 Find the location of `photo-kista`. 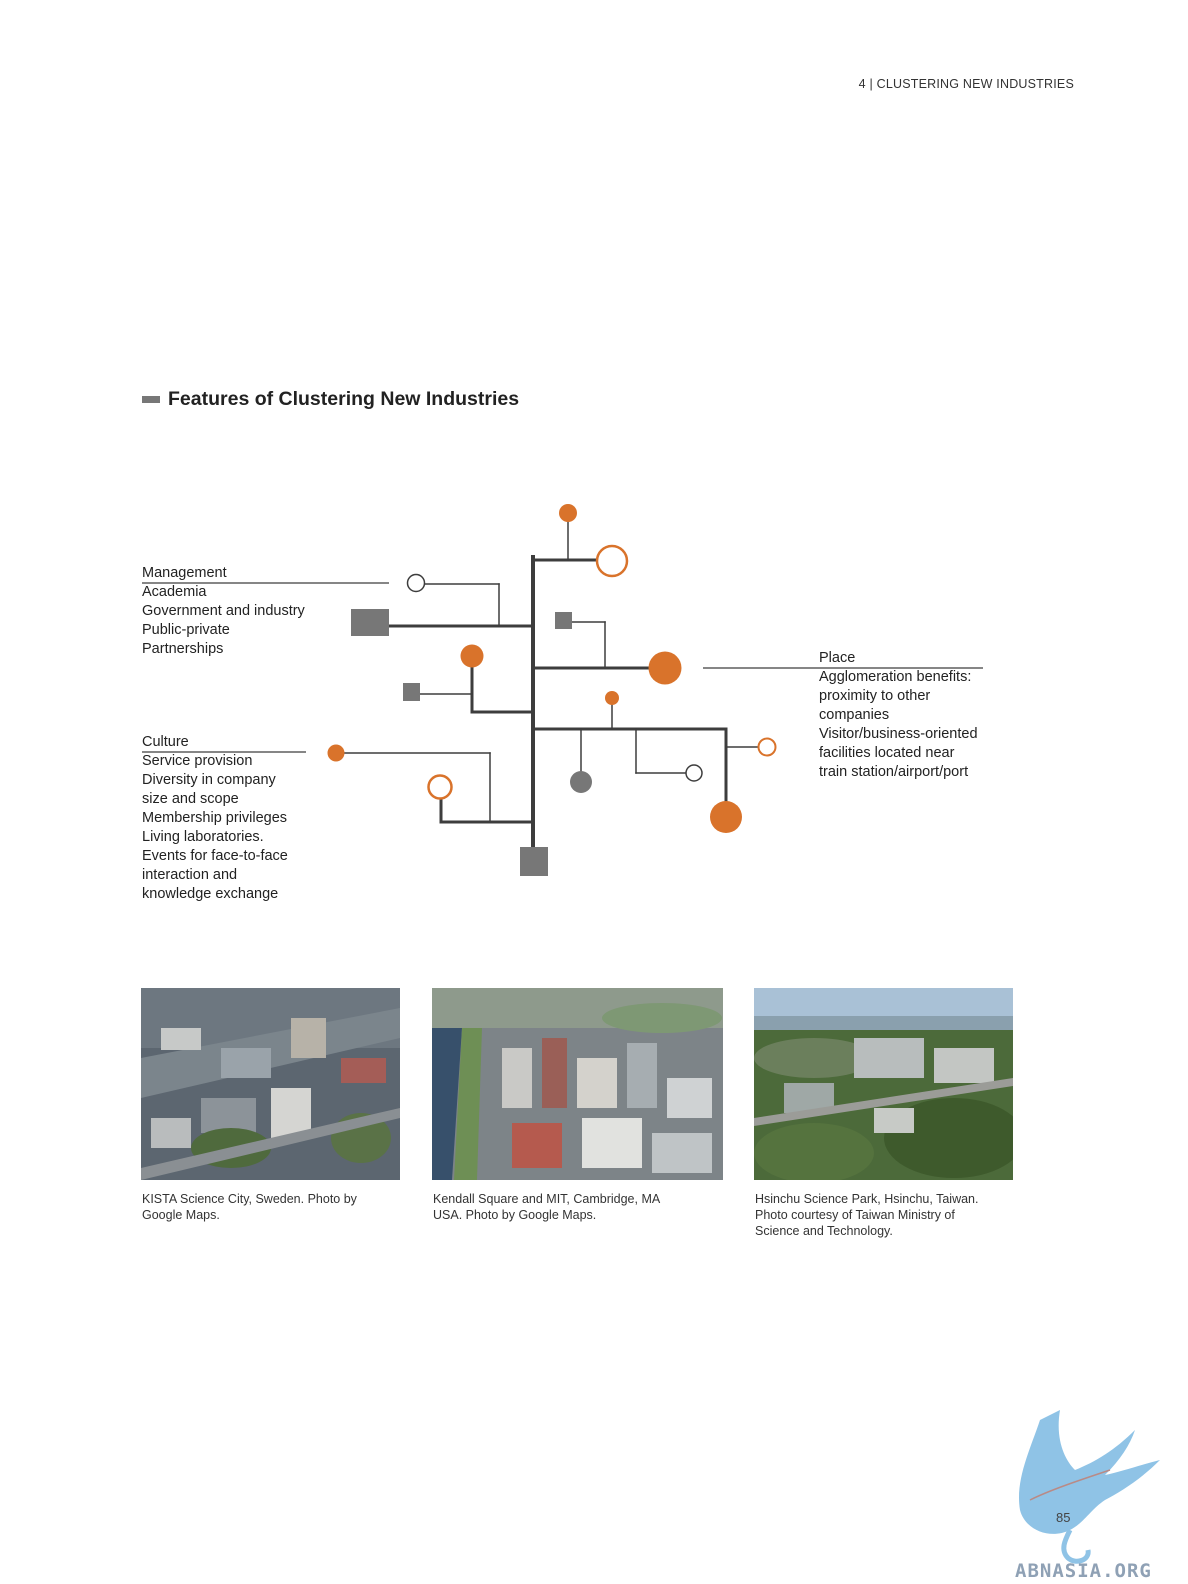

photo-kista is located at coordinates (270, 1084).